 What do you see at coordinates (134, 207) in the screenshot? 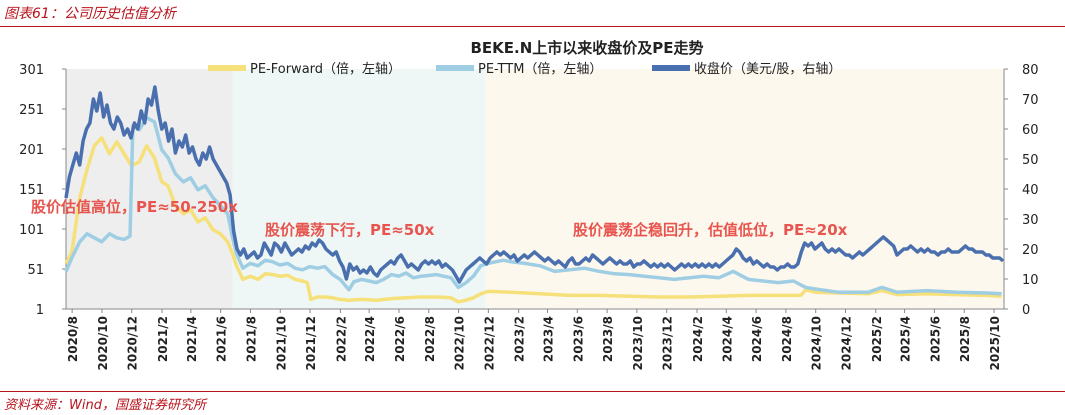
I see `region-annotation: 股价估值高位，PE≈50-250x` at bounding box center [134, 207].